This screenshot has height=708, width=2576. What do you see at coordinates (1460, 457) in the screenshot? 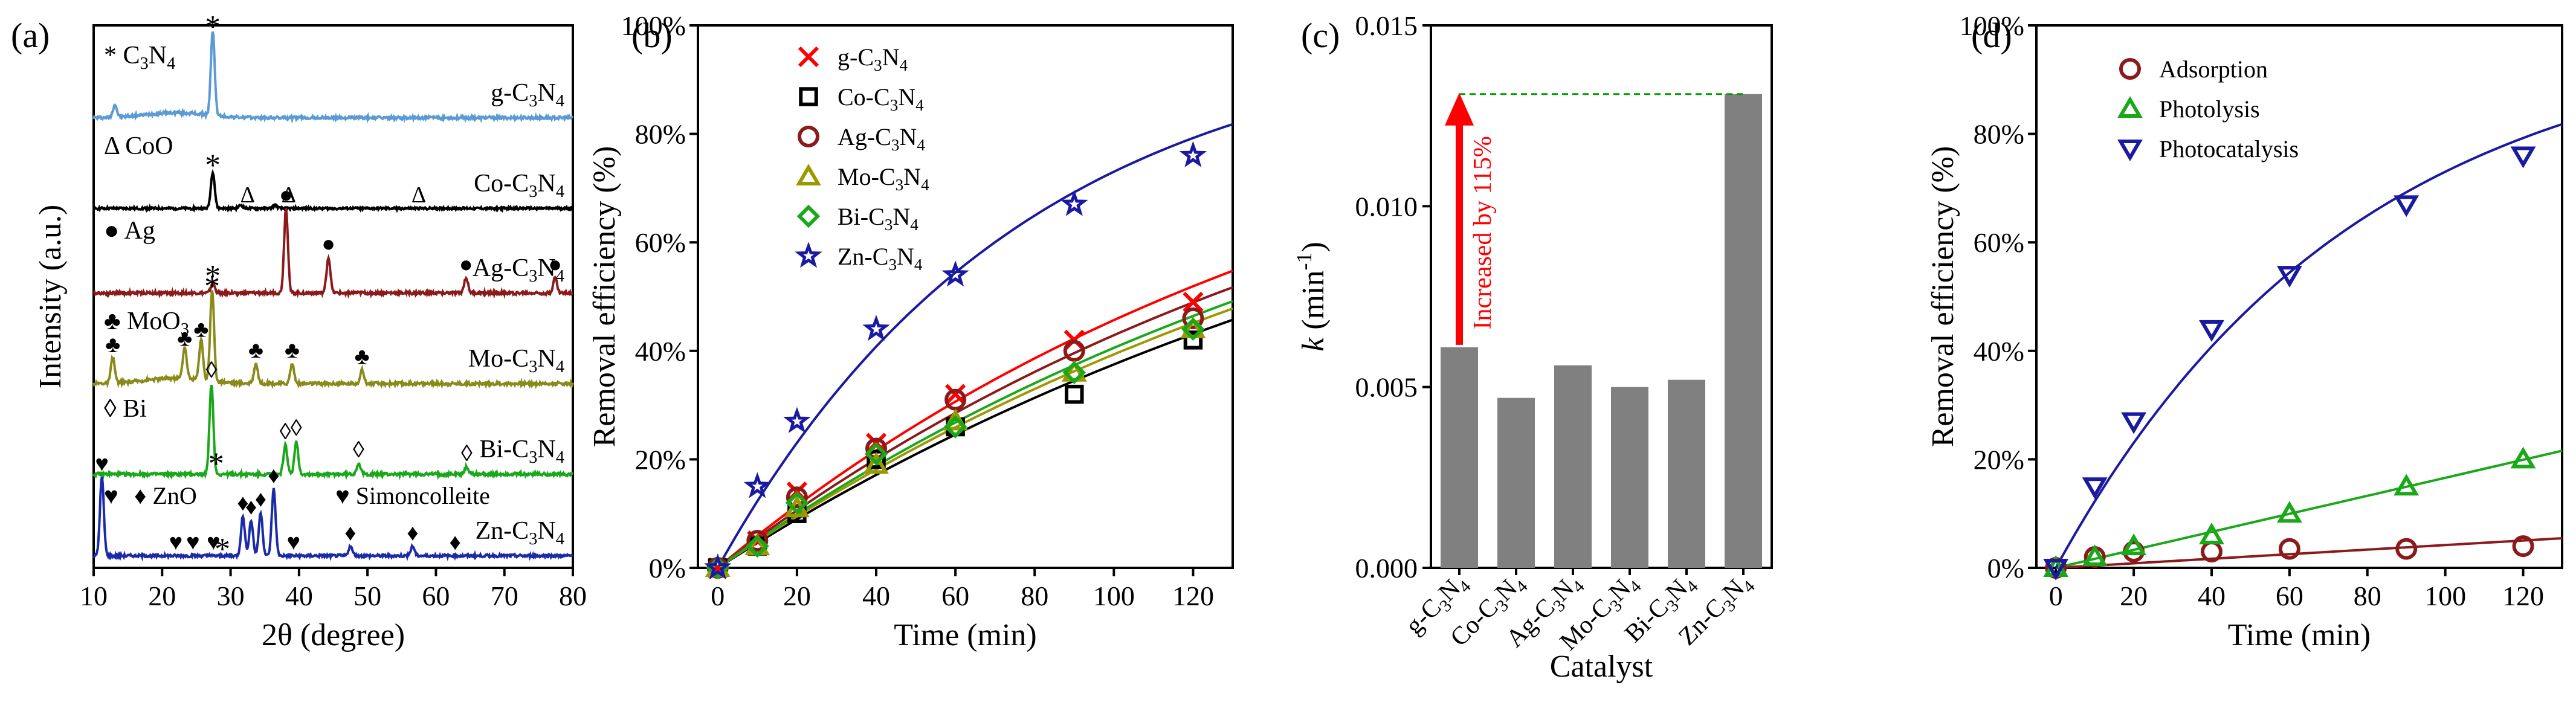
I see `bar-g-C3N4` at bounding box center [1460, 457].